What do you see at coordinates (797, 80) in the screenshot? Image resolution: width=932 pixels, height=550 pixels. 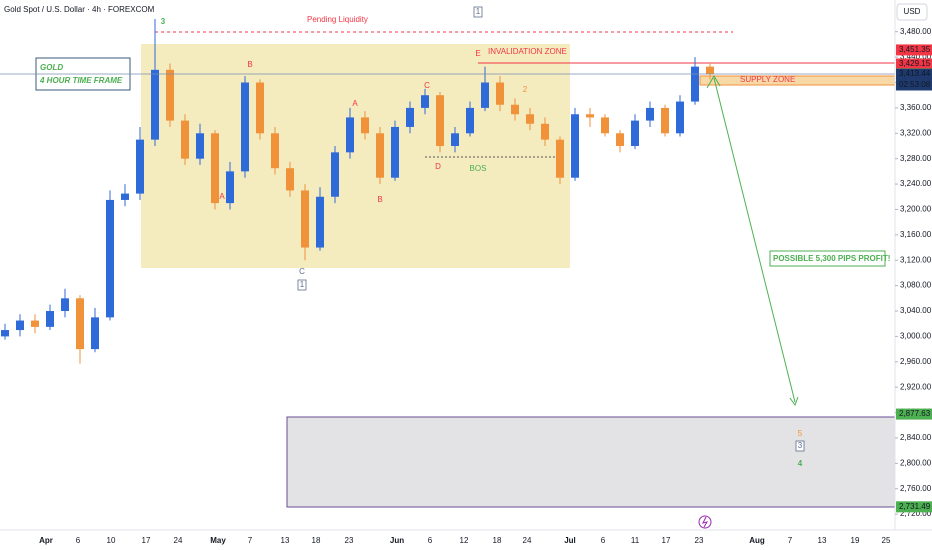 I see `supply-zone` at bounding box center [797, 80].